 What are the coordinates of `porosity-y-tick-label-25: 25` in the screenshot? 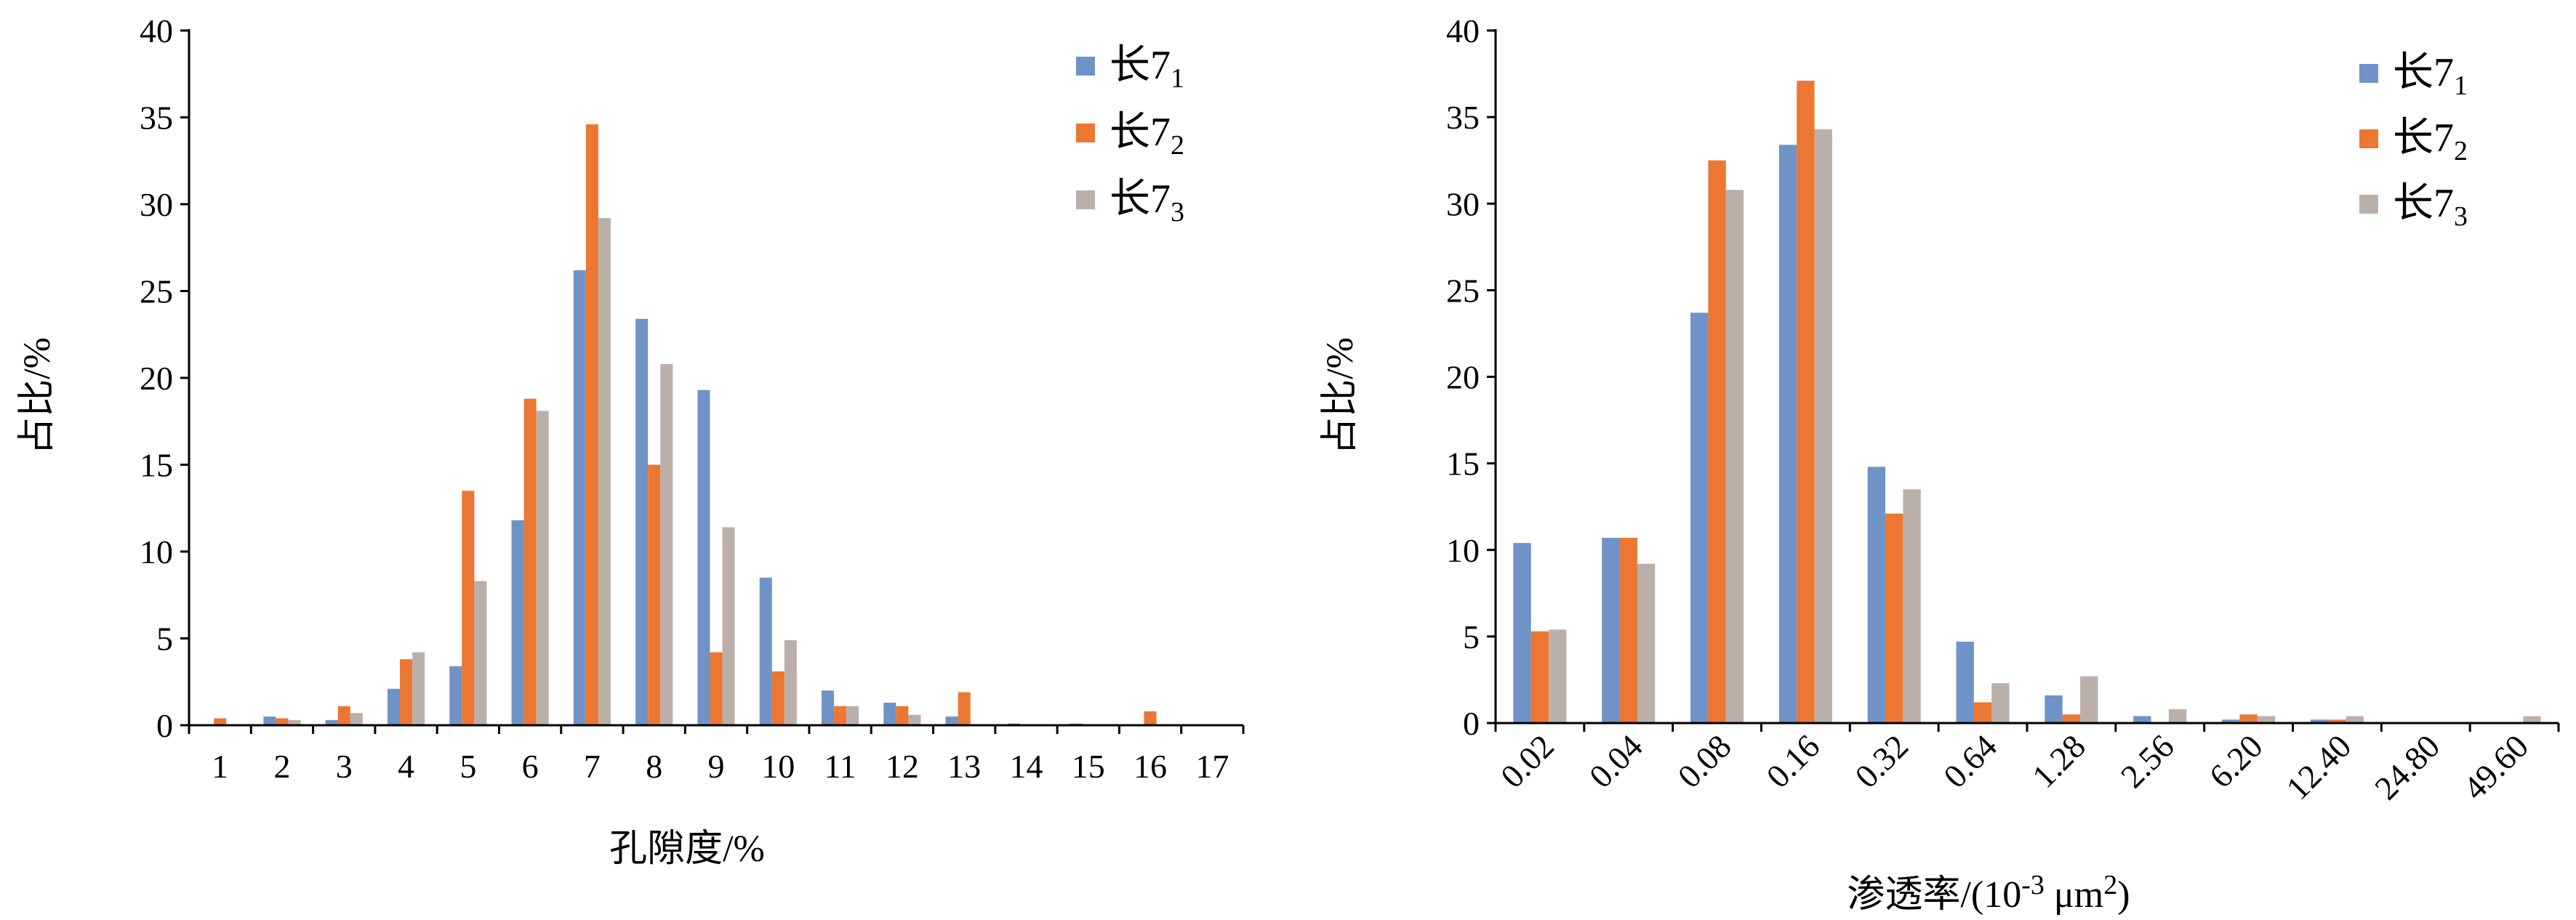 It's located at (156, 291).